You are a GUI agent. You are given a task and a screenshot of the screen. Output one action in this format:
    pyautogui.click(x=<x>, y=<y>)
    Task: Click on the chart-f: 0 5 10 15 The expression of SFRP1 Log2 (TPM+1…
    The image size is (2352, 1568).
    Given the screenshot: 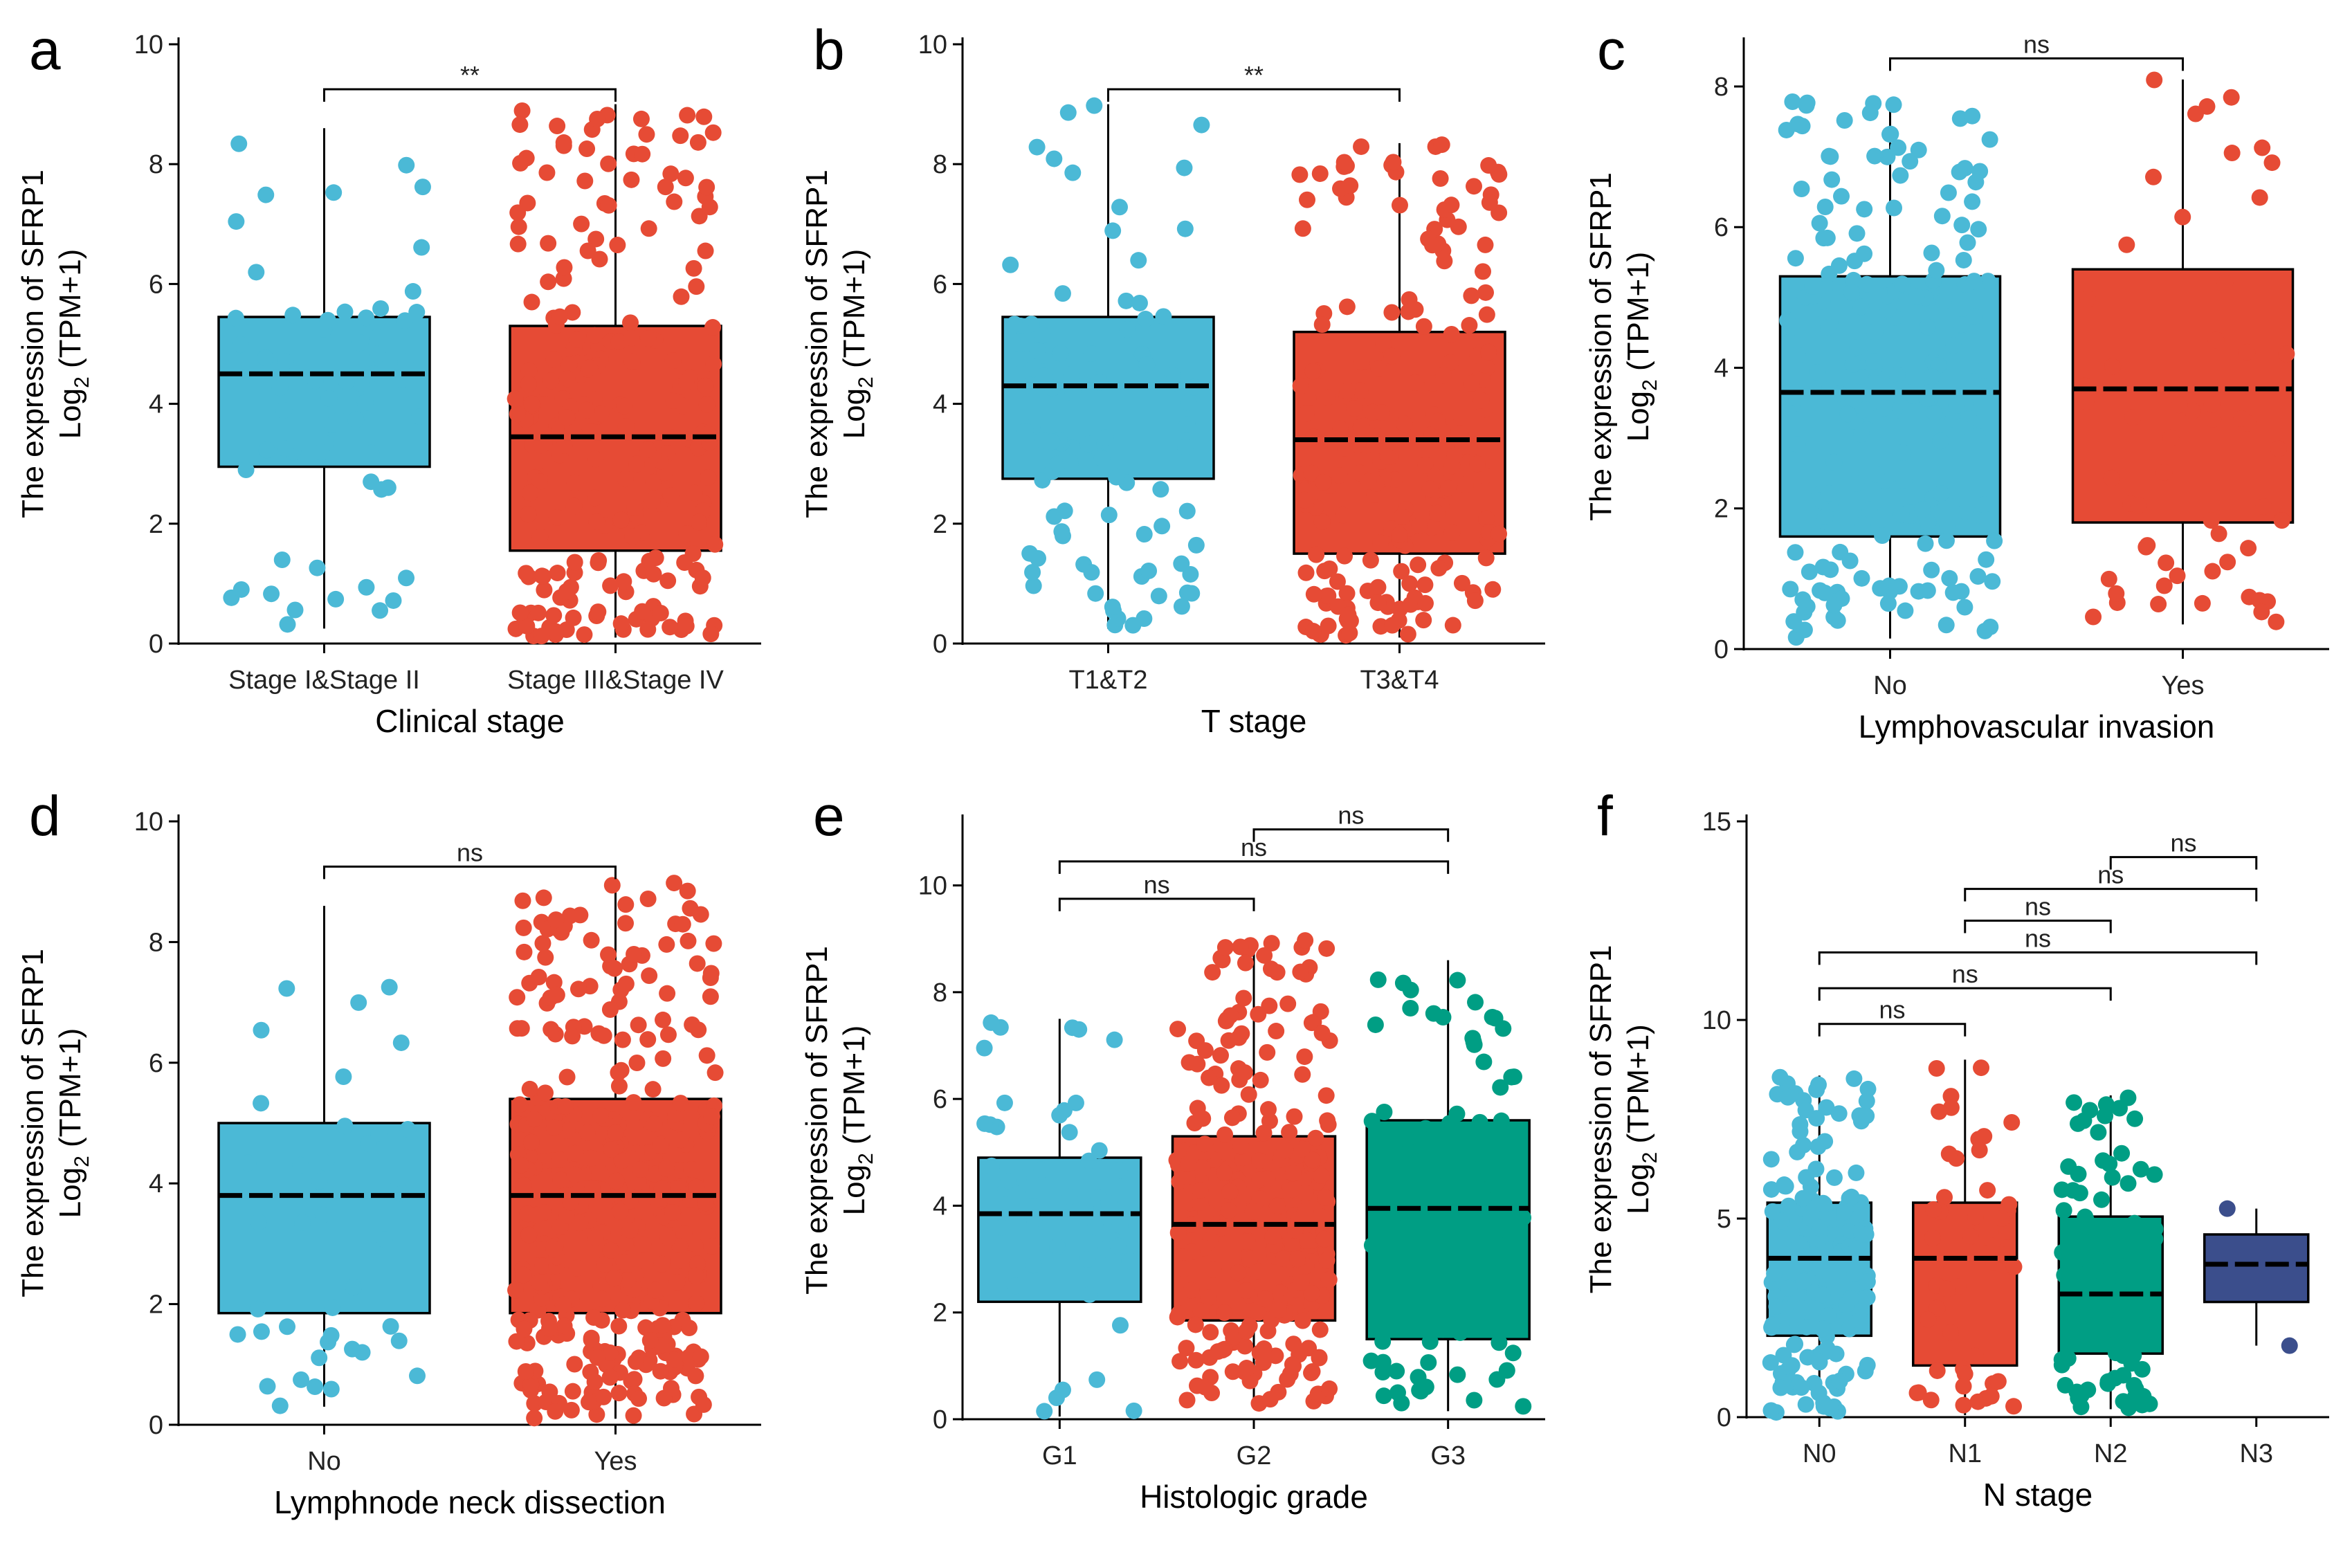 What is the action you would take?
    pyautogui.click(x=1956, y=1160)
    